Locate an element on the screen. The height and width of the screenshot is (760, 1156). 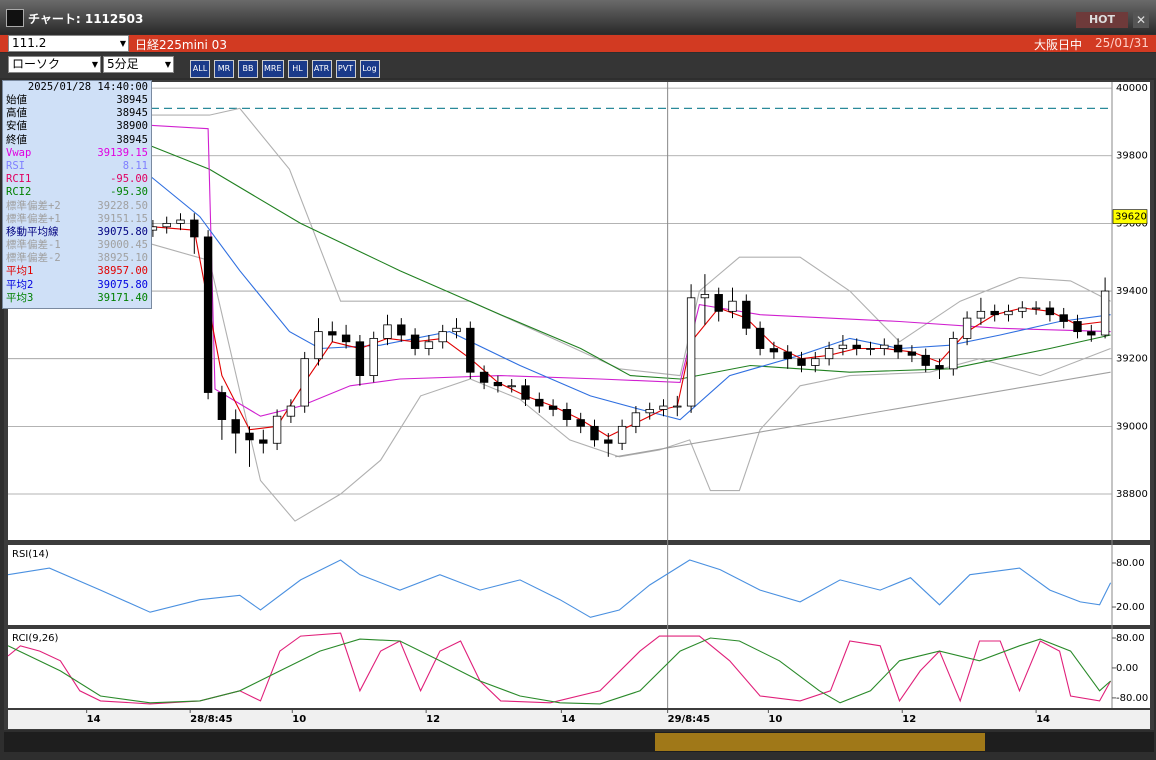
y-tick-label: 39200 is located at coordinates (1132, 359).